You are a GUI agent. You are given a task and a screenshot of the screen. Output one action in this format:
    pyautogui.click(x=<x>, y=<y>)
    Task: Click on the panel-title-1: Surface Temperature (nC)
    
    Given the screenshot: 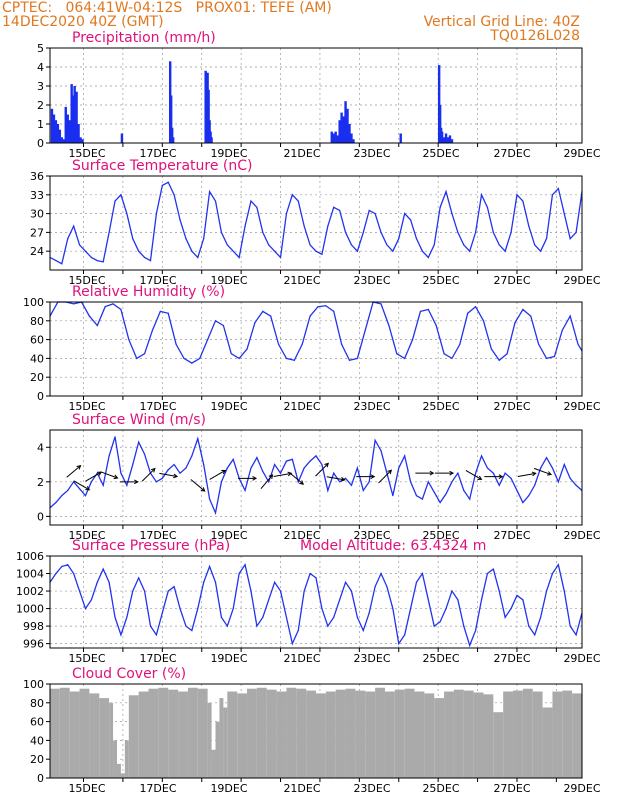 What is the action you would take?
    pyautogui.click(x=162, y=166)
    